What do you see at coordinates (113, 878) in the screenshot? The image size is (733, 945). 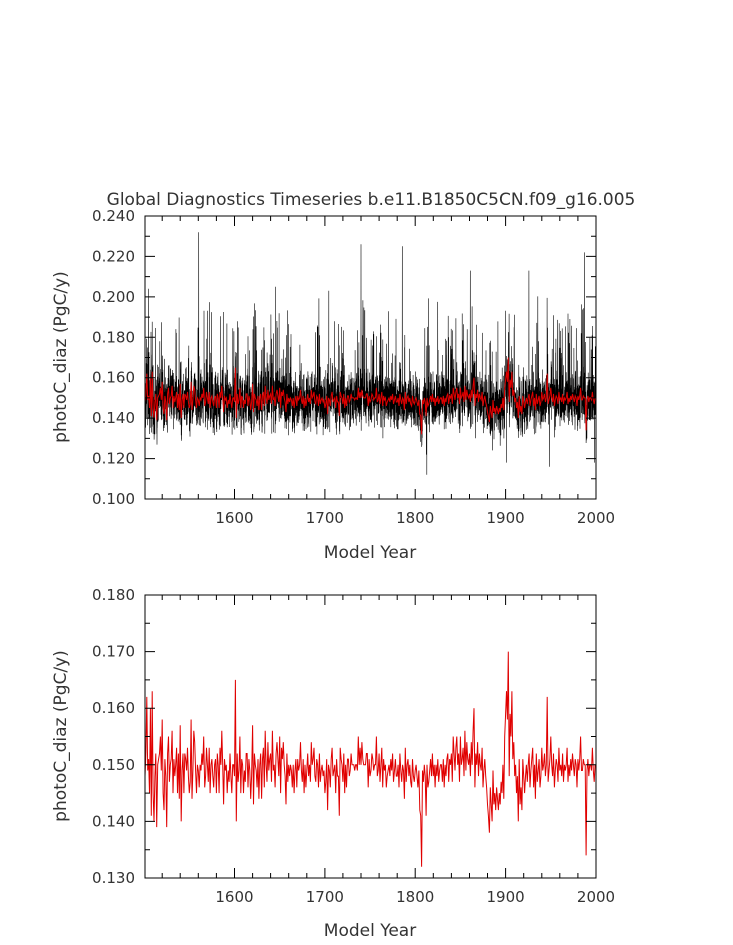 I see `y-tick-label: 0.130` at bounding box center [113, 878].